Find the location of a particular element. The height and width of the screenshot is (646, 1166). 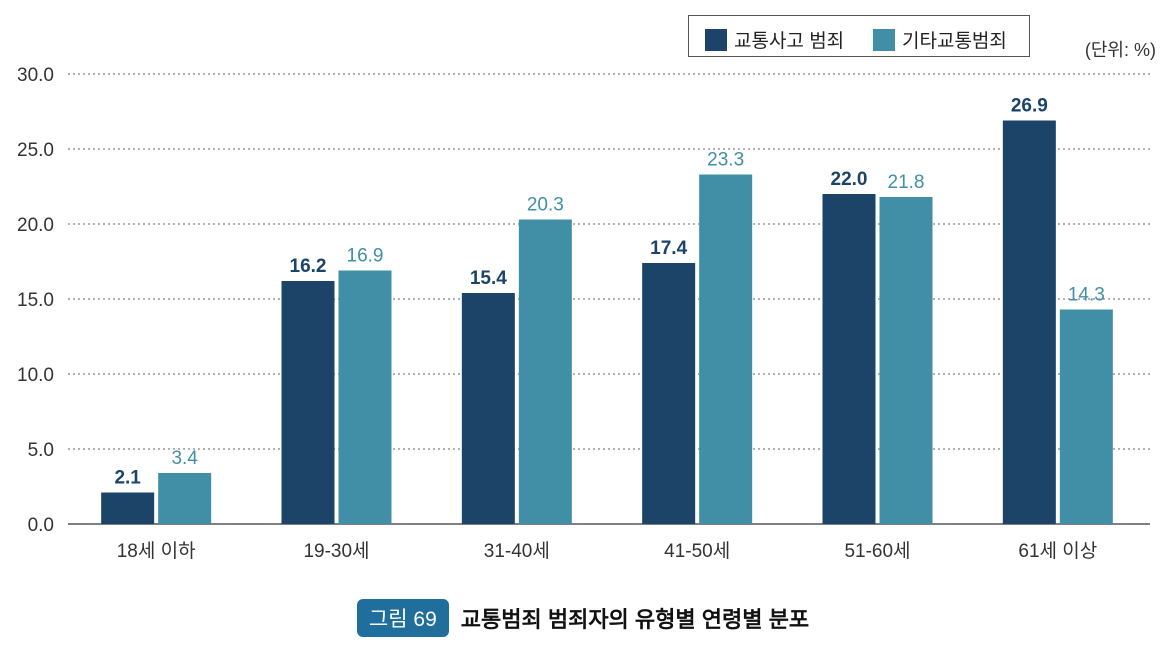

x-tick-label: 41-50세 is located at coordinates (697, 551).